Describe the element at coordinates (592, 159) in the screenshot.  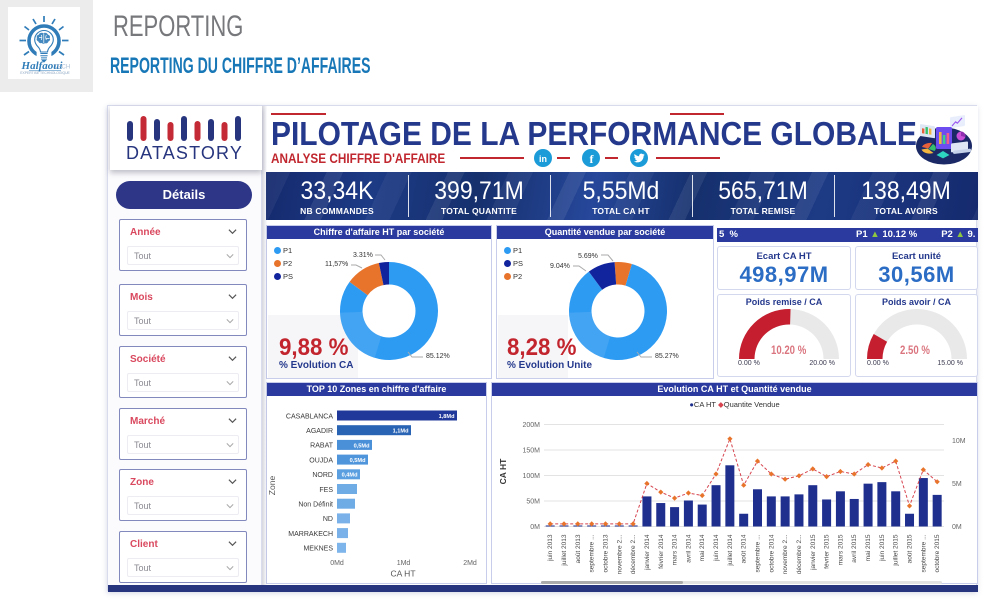
I see `svg-text: f` at that location.